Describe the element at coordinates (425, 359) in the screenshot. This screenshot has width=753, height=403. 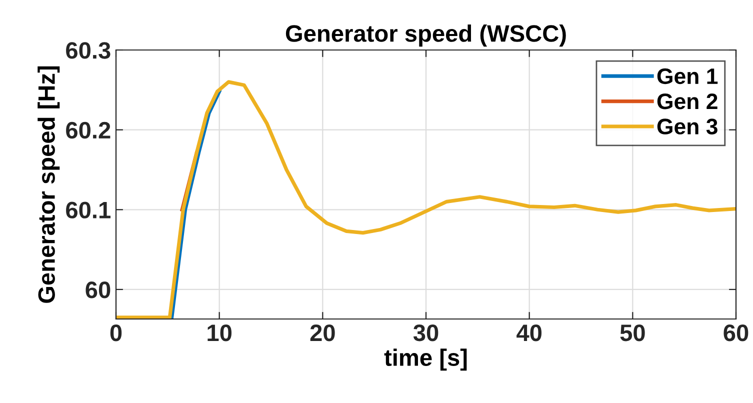
I see `x-axis-title: time [s]` at that location.